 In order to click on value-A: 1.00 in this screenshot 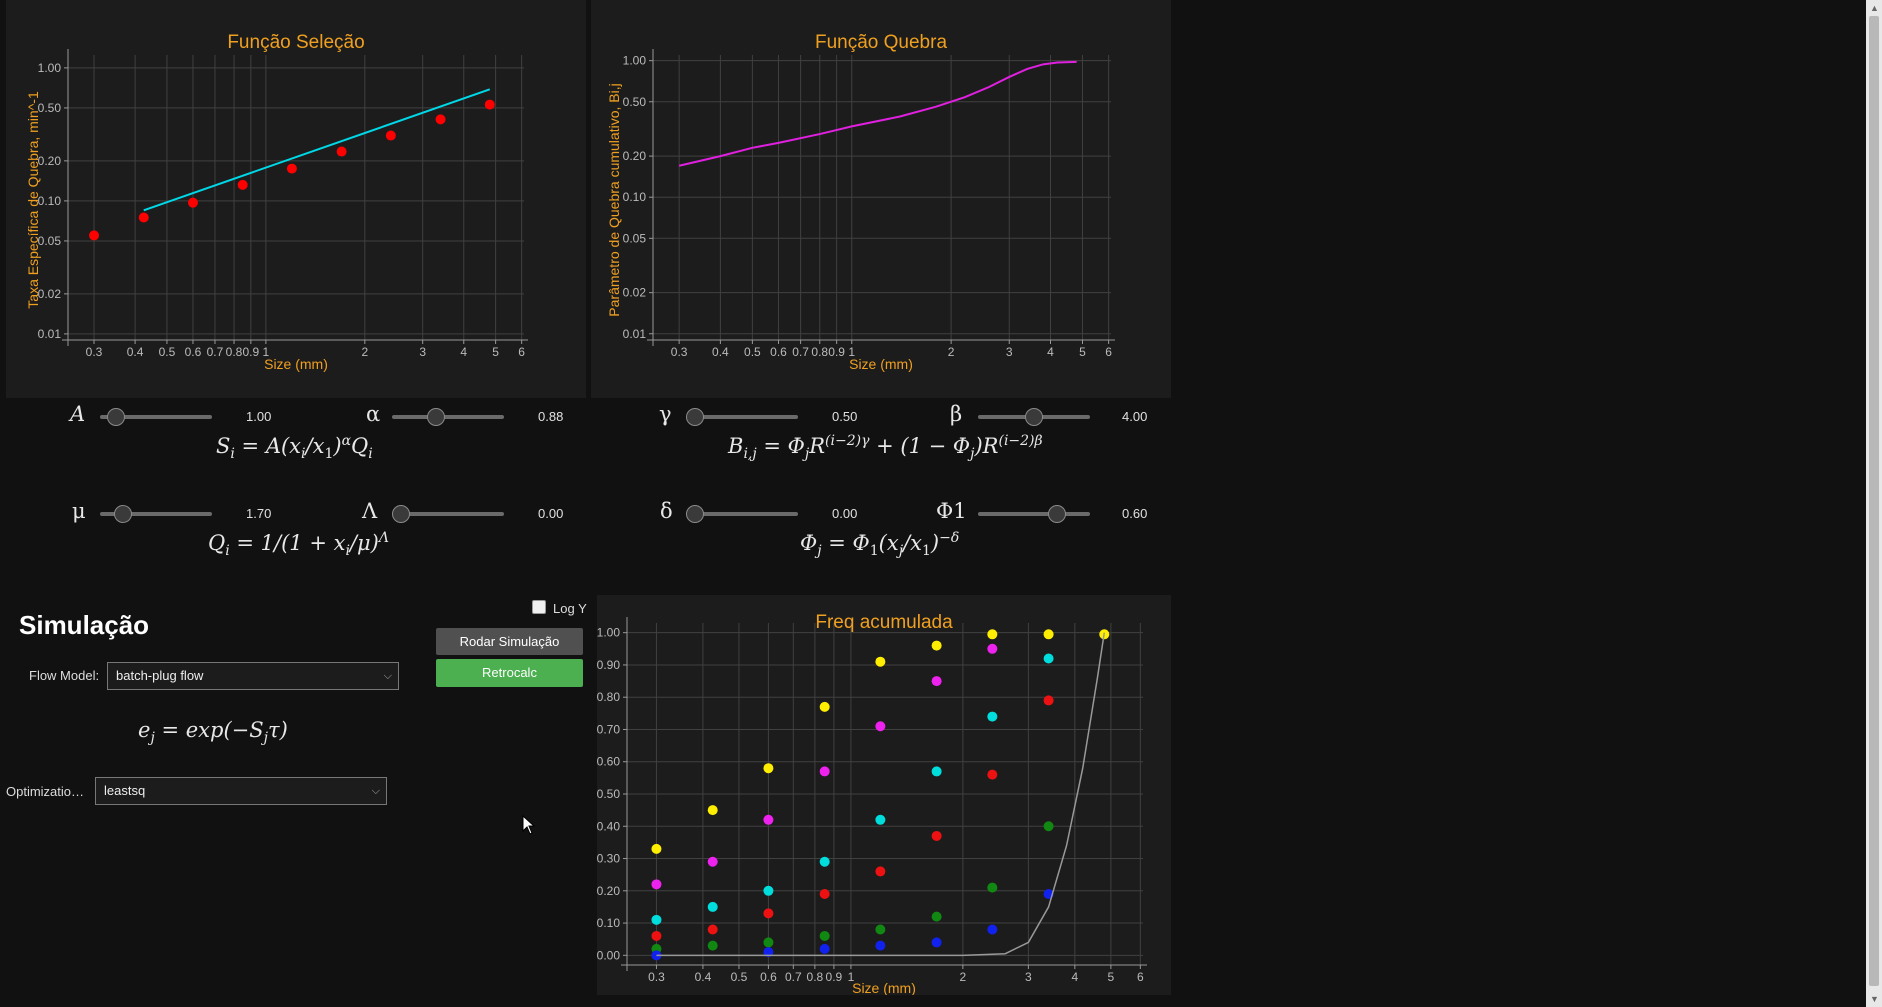, I will do `click(259, 416)`.